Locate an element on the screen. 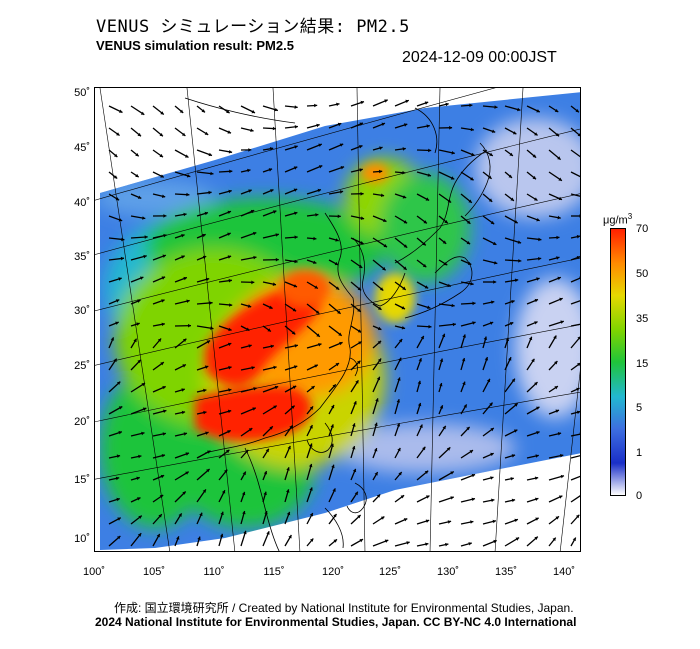  lon-label-100: 100˚ is located at coordinates (94, 572).